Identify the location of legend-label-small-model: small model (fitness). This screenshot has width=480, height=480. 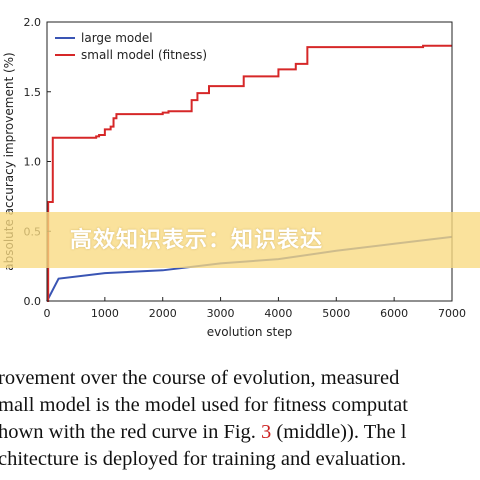
(144, 55).